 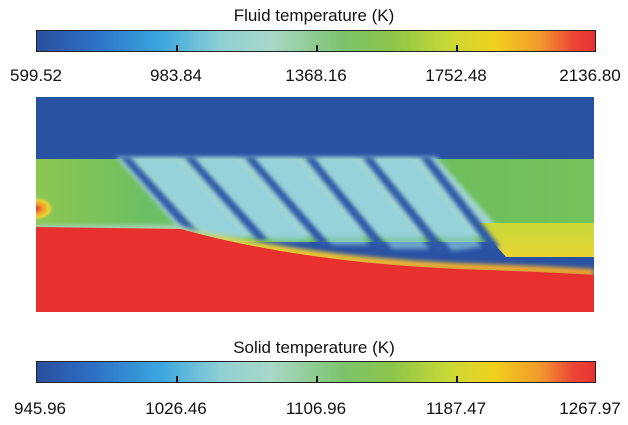 I want to click on solid-tick-label-2: 1106.96, so click(x=316, y=408).